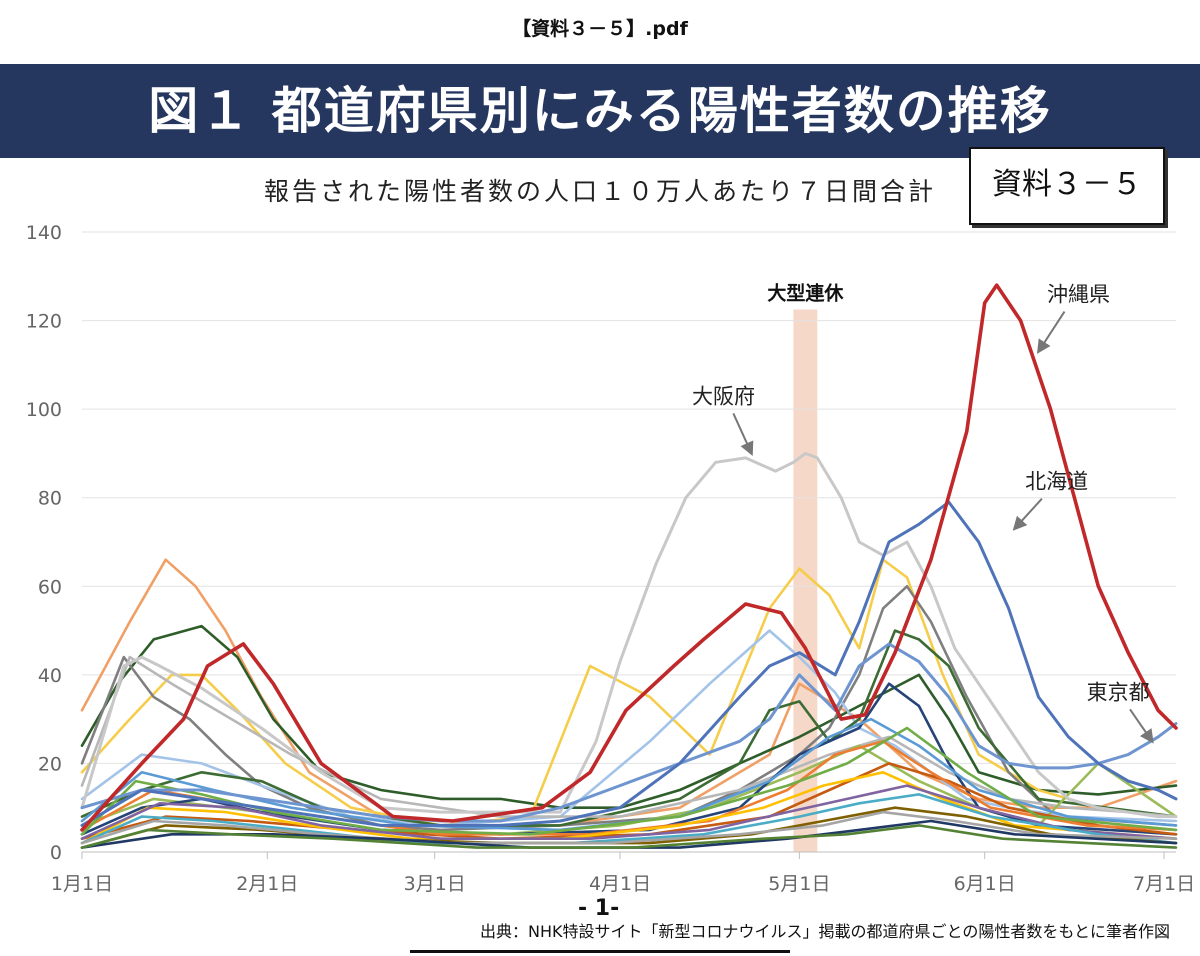  What do you see at coordinates (599, 908) in the screenshot?
I see `page-number: - 1-` at bounding box center [599, 908].